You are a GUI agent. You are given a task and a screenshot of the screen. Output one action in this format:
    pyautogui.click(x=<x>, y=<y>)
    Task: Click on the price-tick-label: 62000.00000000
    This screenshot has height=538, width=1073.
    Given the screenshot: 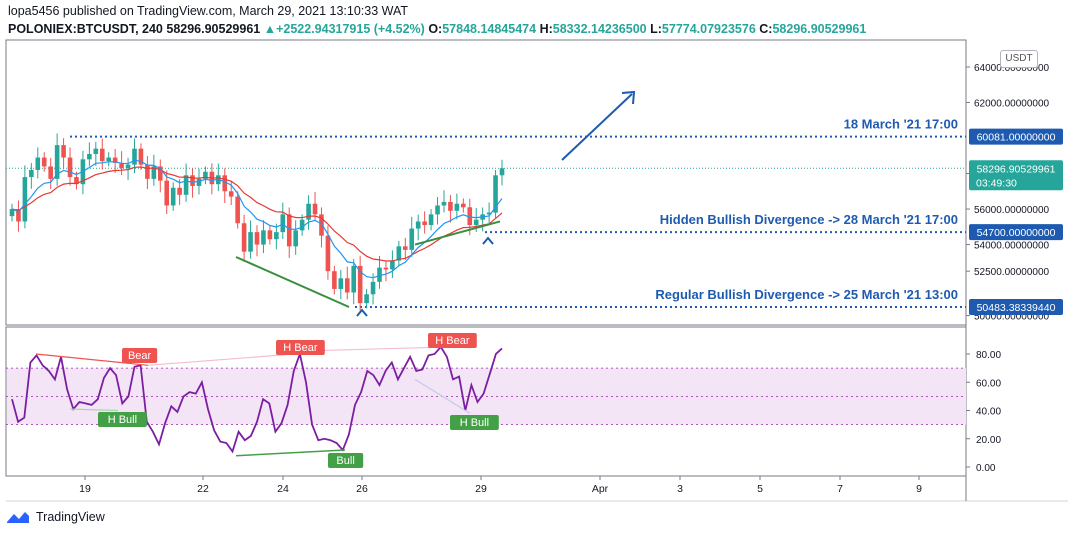 What is the action you would take?
    pyautogui.click(x=1012, y=104)
    